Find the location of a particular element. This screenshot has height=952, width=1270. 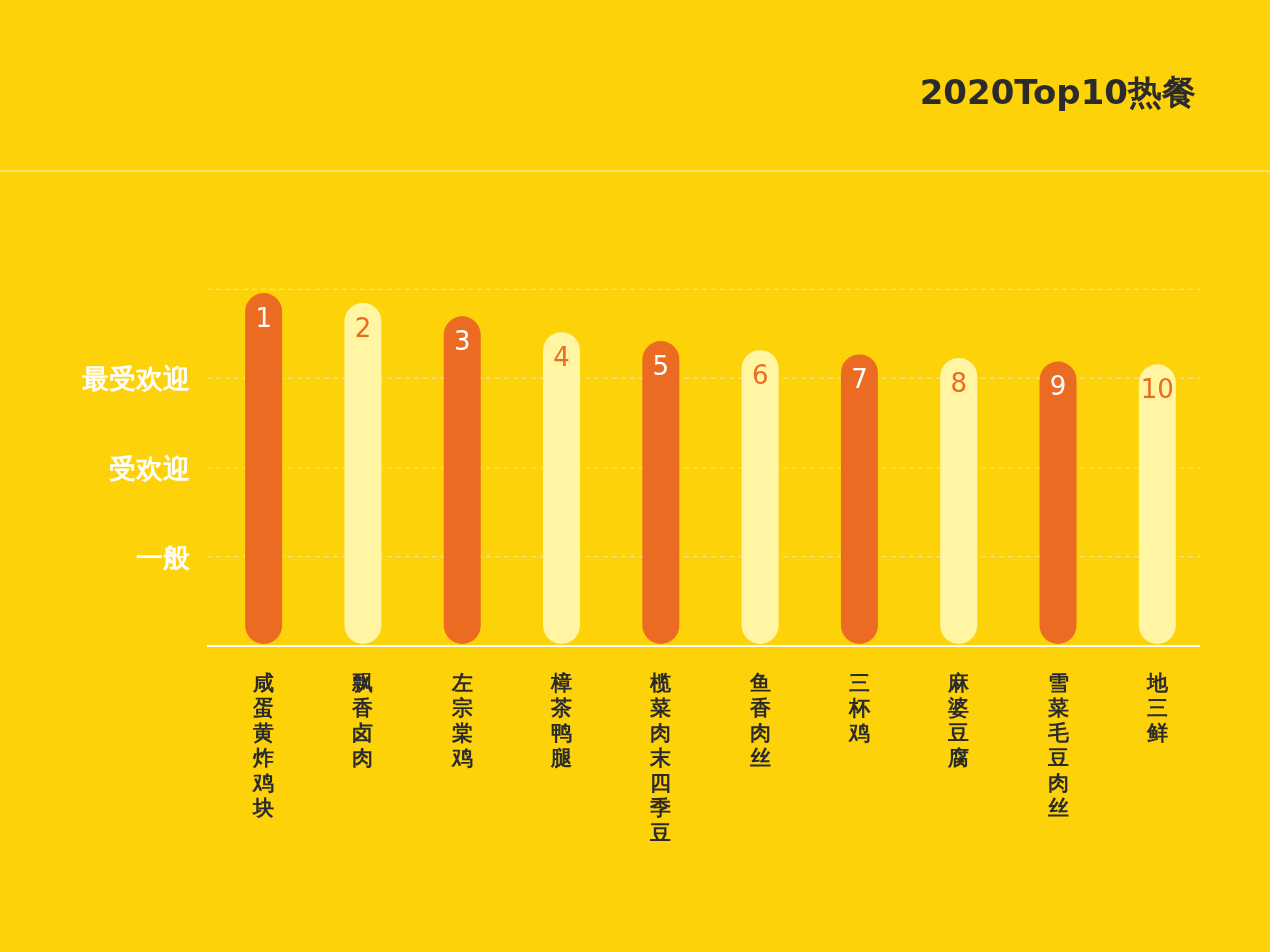

chart-title: 2020Top10热餐 is located at coordinates (1057, 92).